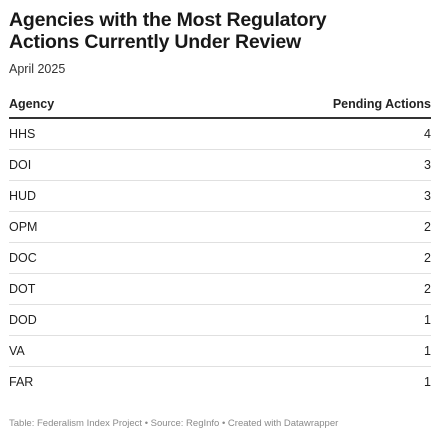  Describe the element at coordinates (75, 351) in the screenshot. I see `cell-agency: VA` at that location.